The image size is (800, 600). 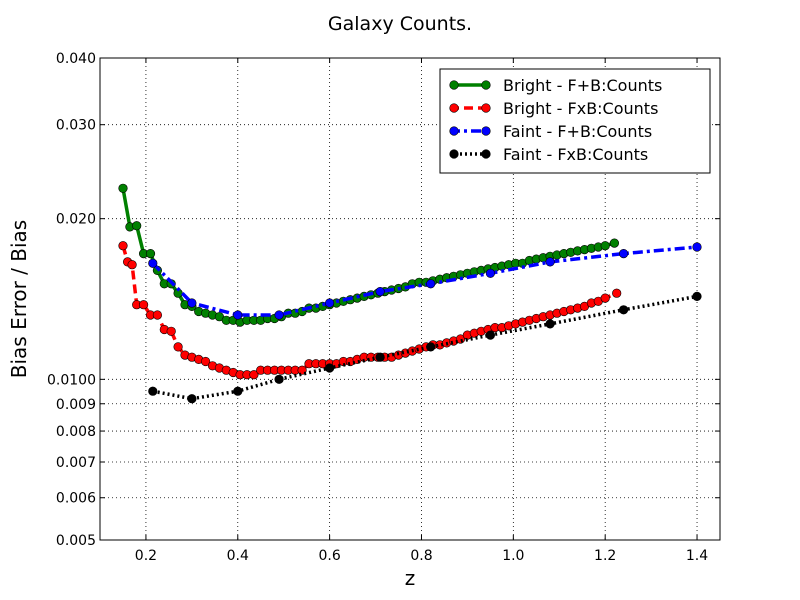 I want to click on y-tick-label: 0.040, so click(x=76, y=59).